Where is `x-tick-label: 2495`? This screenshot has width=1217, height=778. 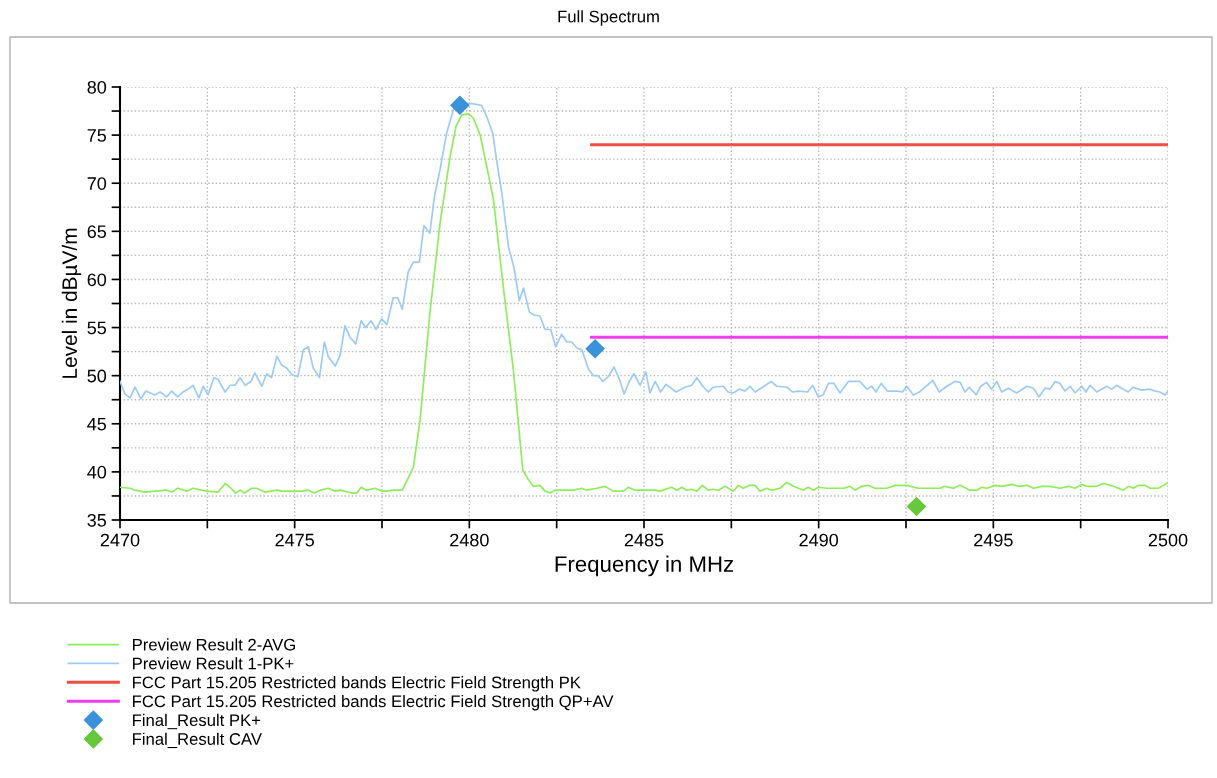 x-tick-label: 2495 is located at coordinates (993, 540).